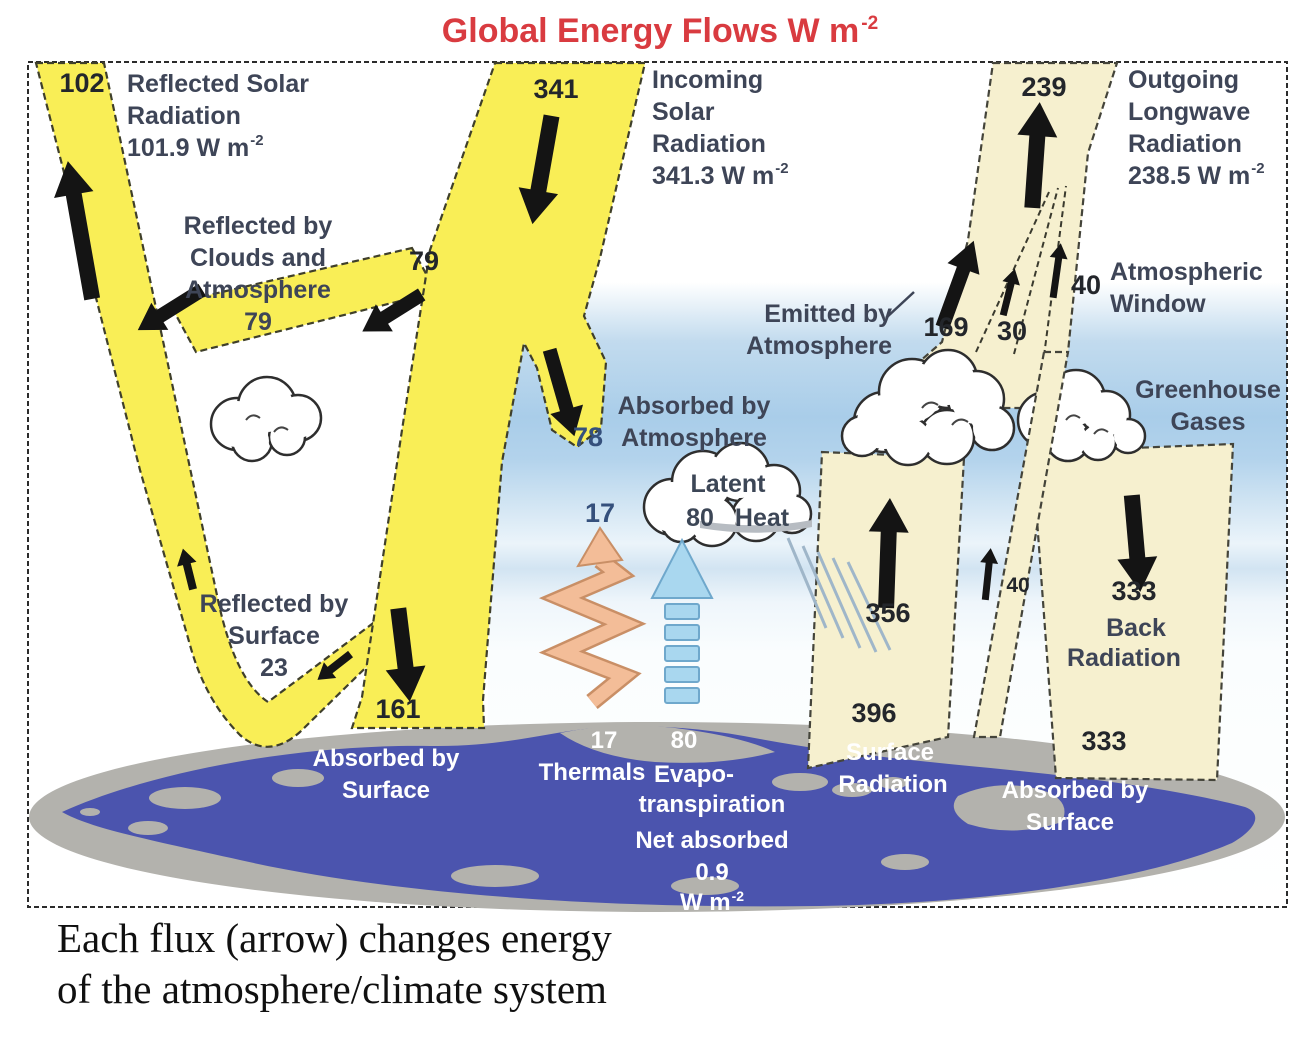 This screenshot has width=1314, height=1042. Describe the element at coordinates (892, 784) in the screenshot. I see `label-surface-radiation-2: Radiation` at that location.